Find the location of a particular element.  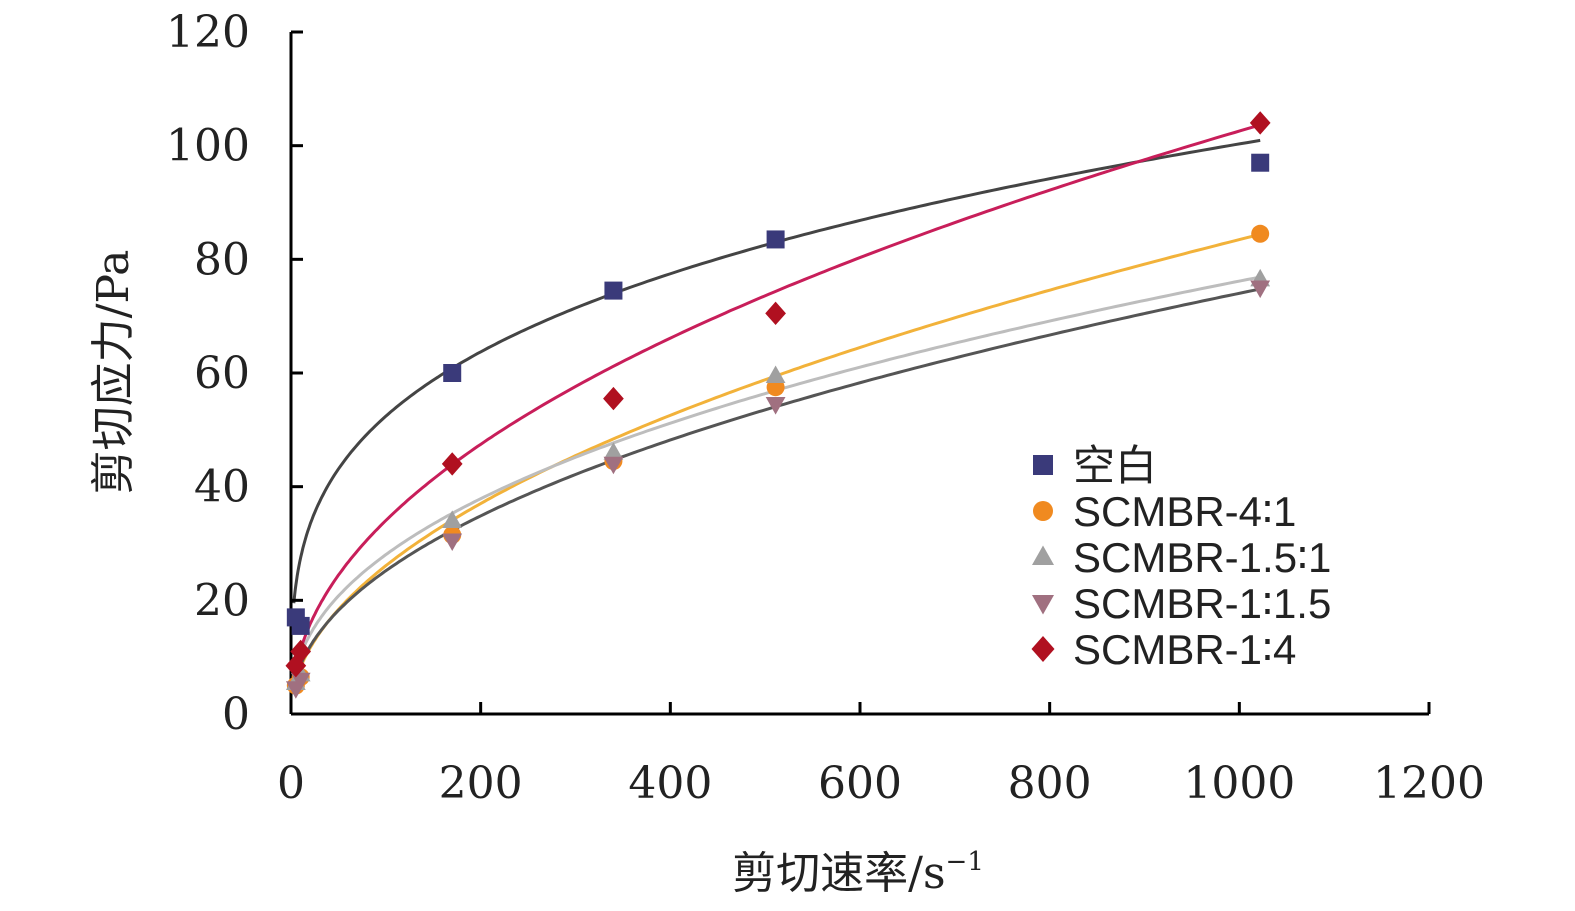

y-tick-label: 120 is located at coordinates (208, 32).